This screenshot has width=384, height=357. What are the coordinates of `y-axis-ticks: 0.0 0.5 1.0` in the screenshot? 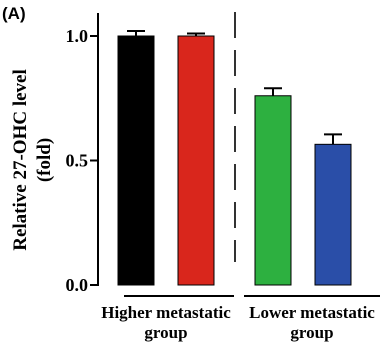 It's located at (82, 160).